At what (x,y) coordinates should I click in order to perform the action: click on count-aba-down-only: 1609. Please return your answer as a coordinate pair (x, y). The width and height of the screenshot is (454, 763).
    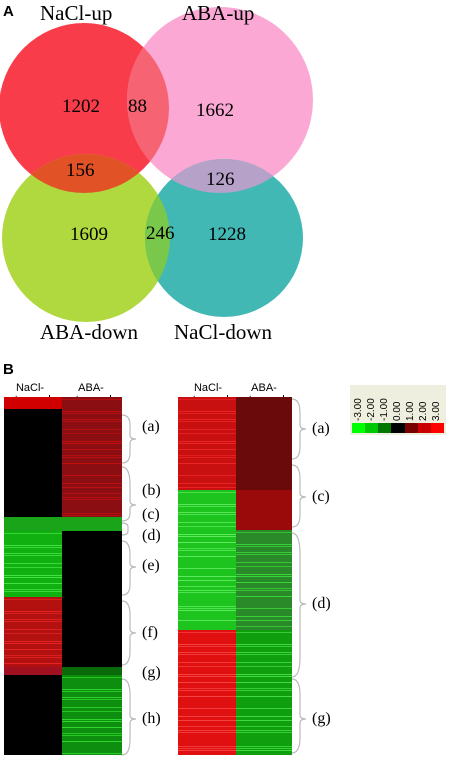
    Looking at the image, I should click on (89, 234).